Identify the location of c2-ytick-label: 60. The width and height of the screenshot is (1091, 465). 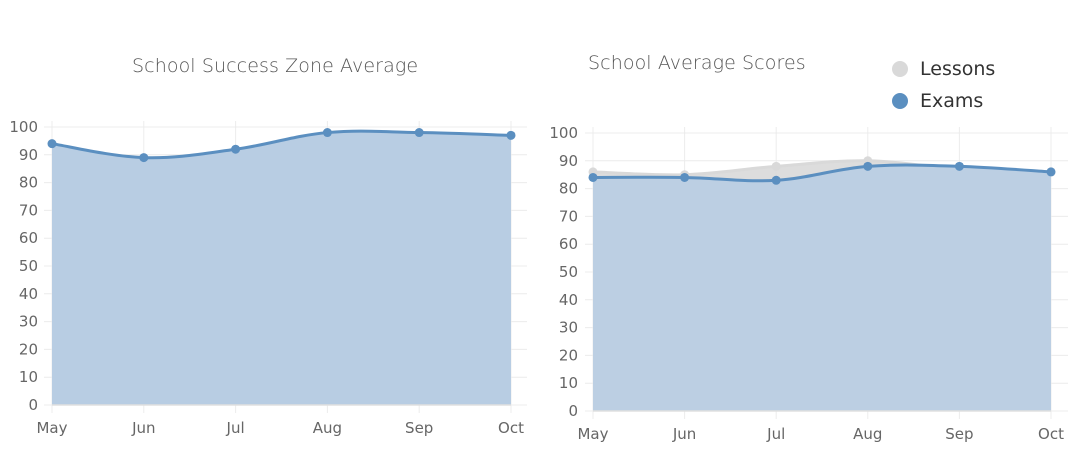
(568, 244).